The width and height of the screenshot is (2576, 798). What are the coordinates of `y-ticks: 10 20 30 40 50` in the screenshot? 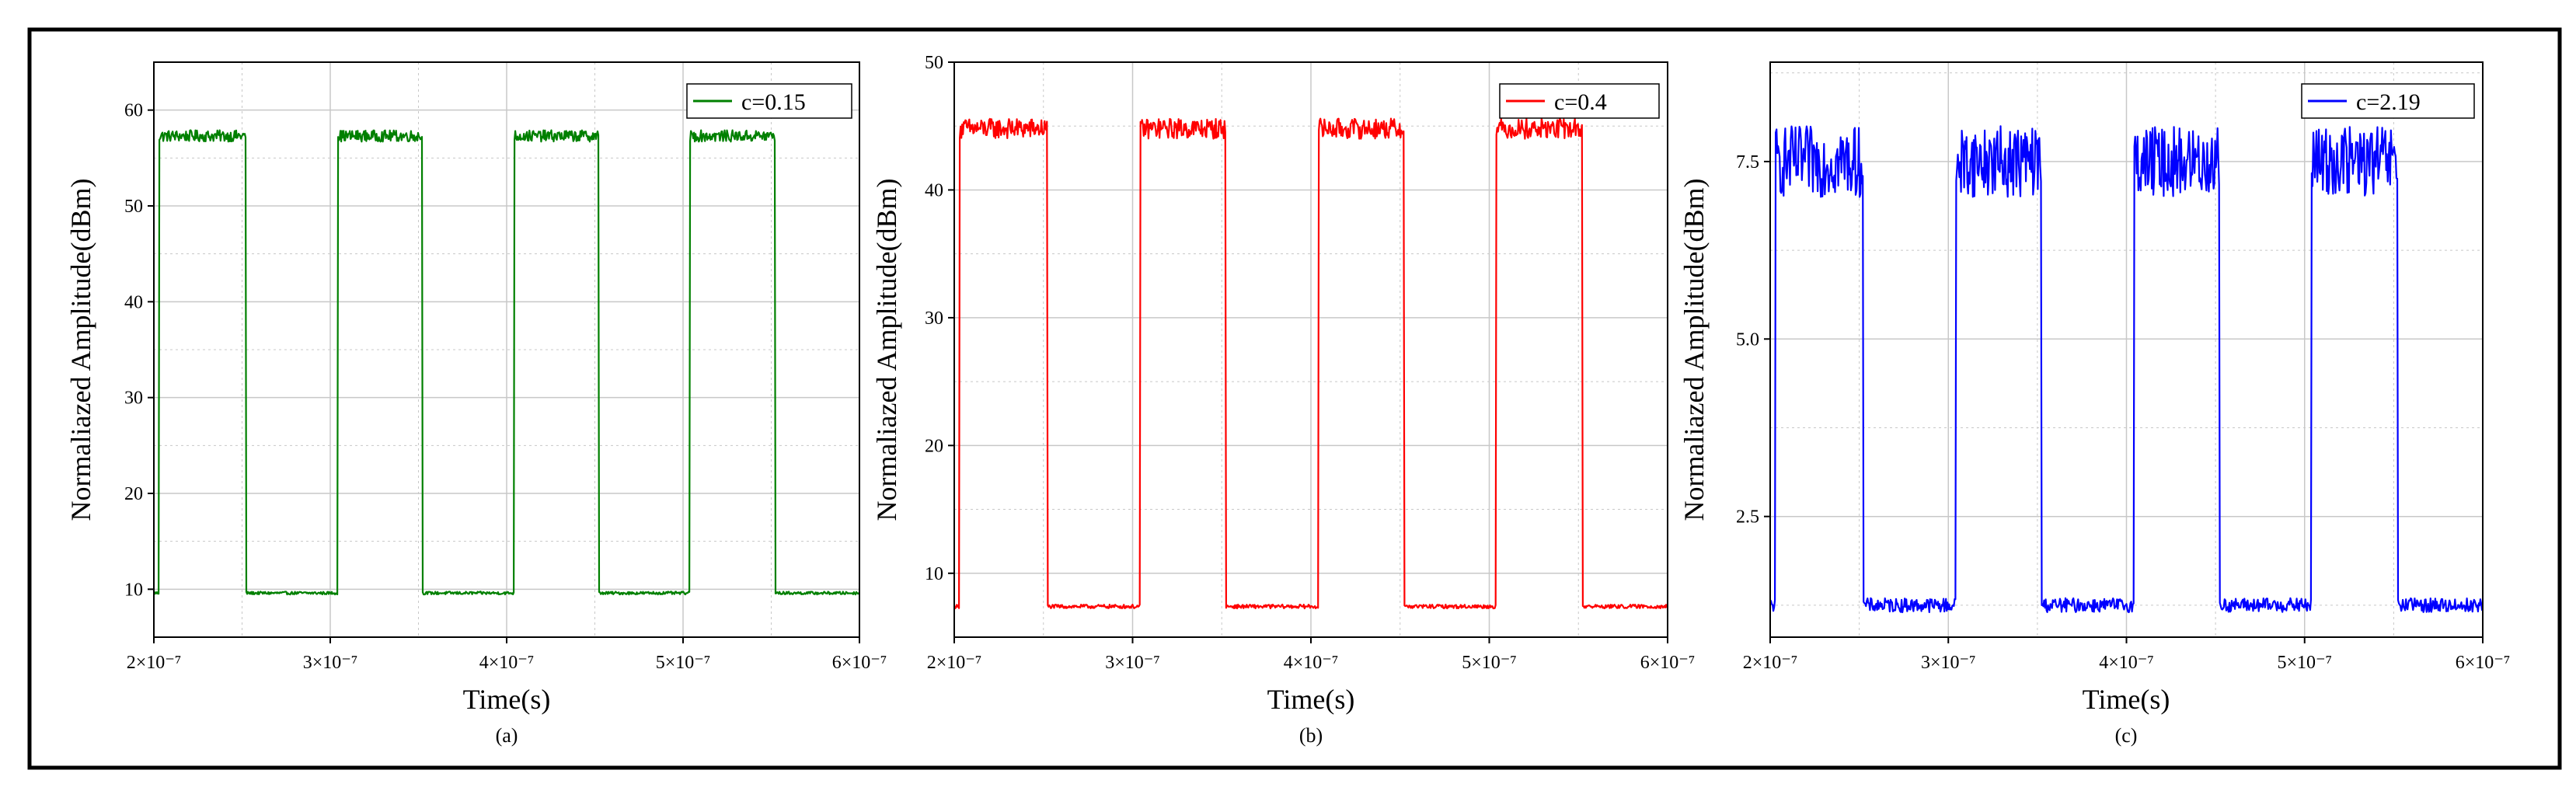 It's located at (939, 318).